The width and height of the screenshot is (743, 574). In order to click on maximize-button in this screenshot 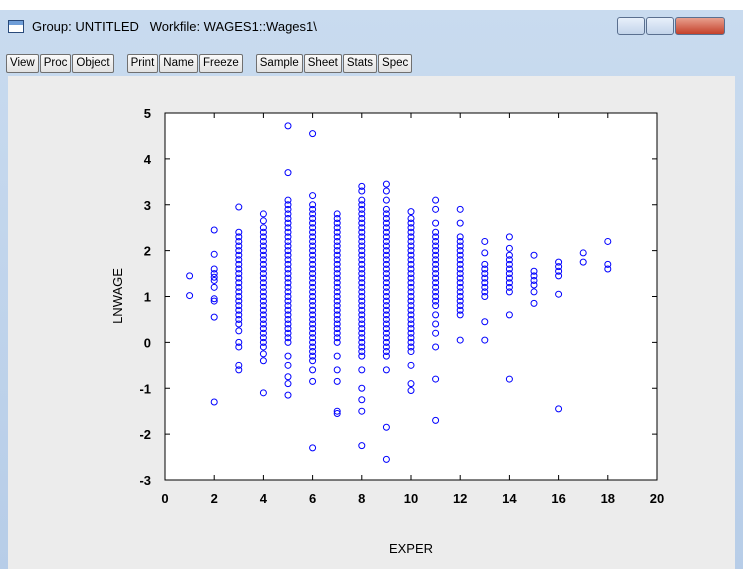, I will do `click(660, 26)`.